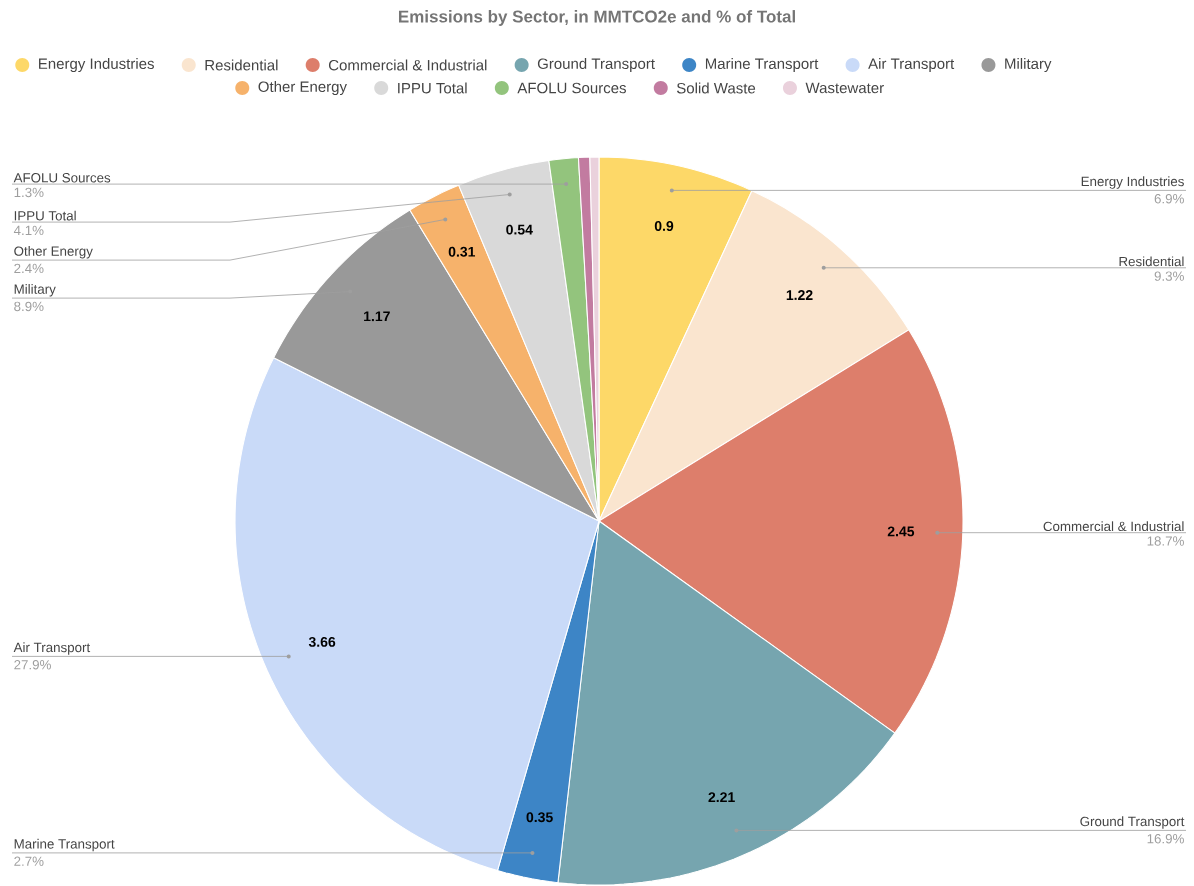  Describe the element at coordinates (844, 88) in the screenshot. I see `legend-label: Wastewater` at that location.